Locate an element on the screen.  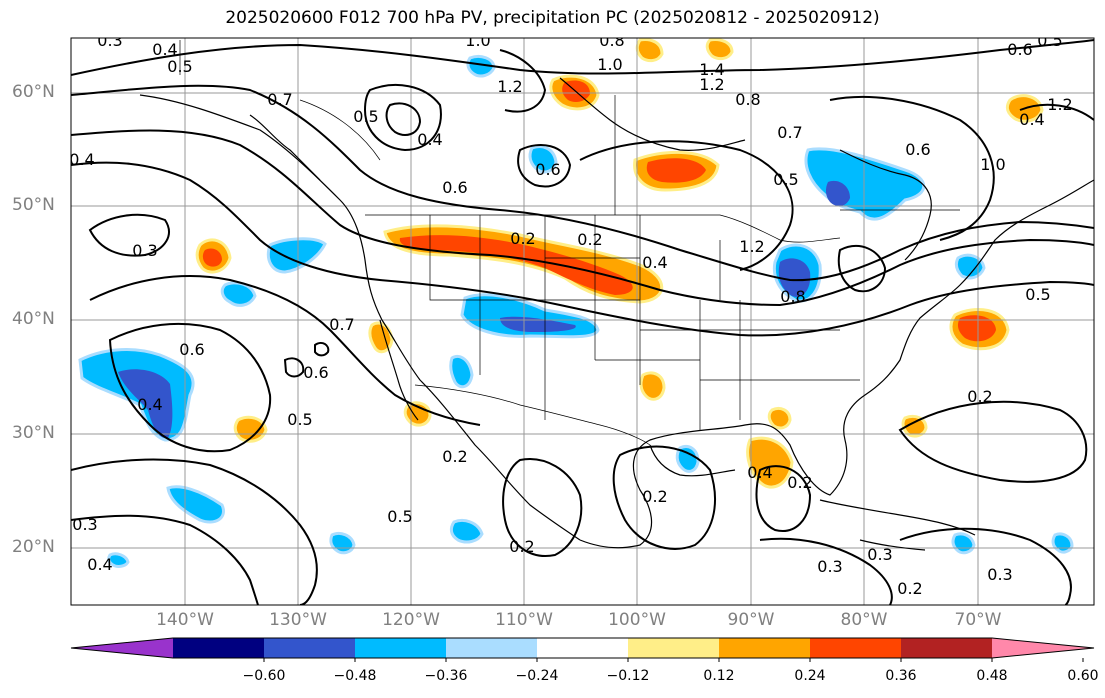
colorbar-outline is located at coordinates (582, 648).